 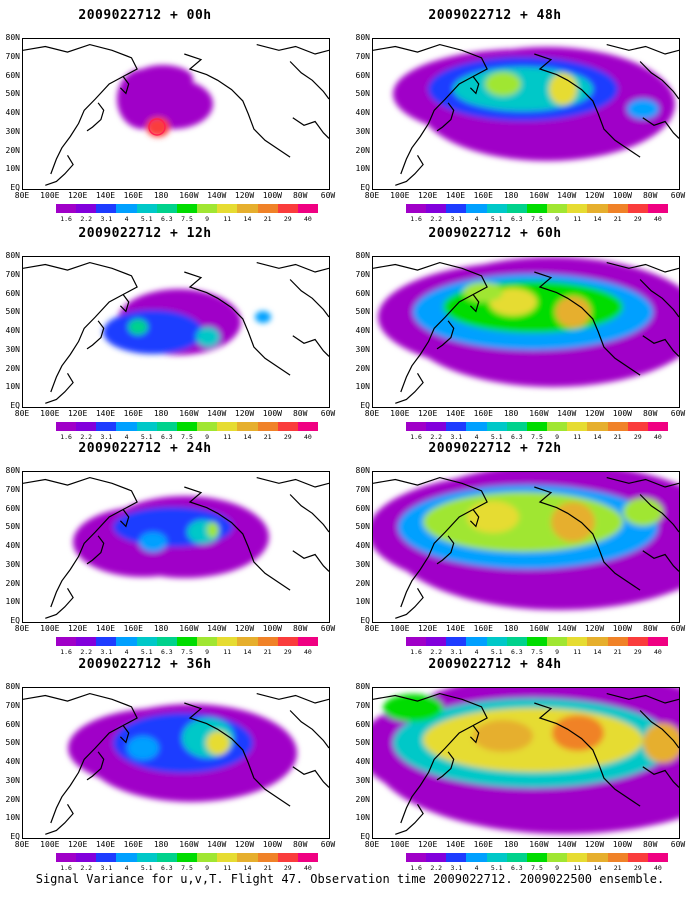 I want to click on lon-tick-label: 80E, so click(x=22, y=413).